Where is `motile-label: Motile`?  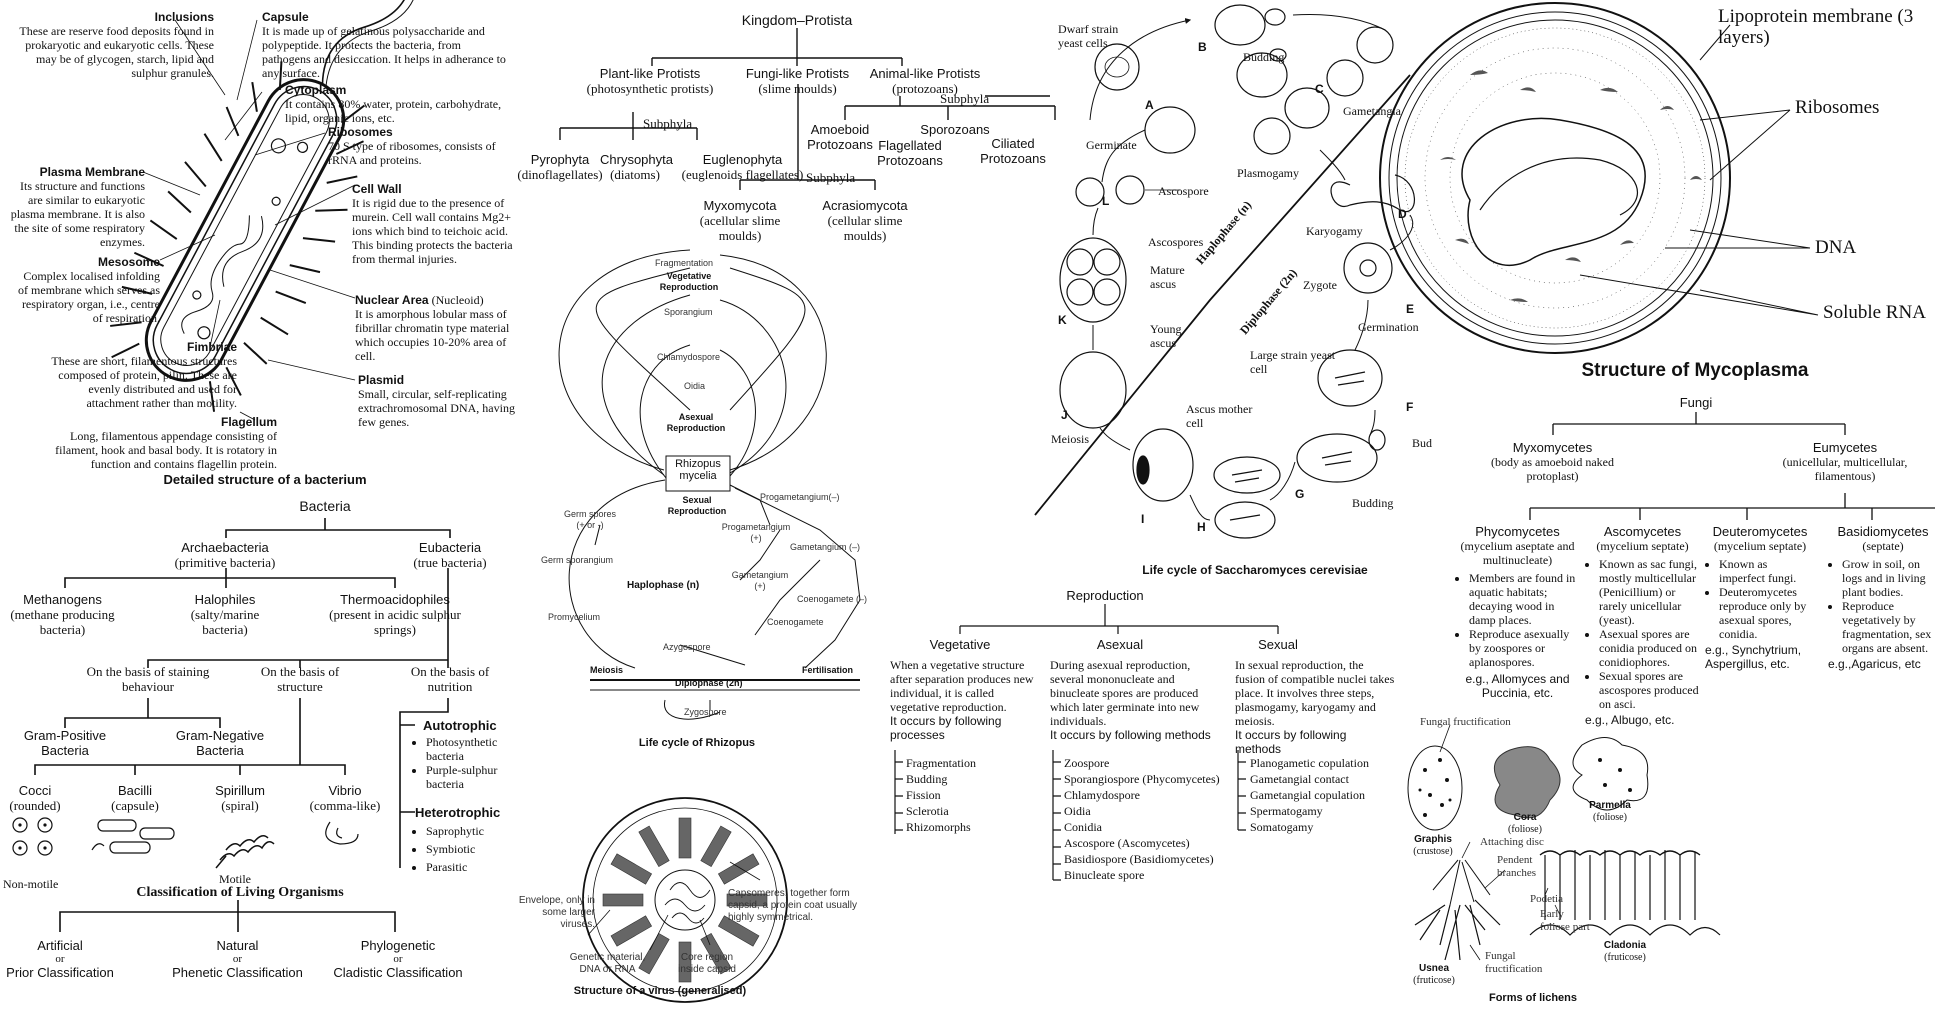
motile-label: Motile is located at coordinates (235, 879).